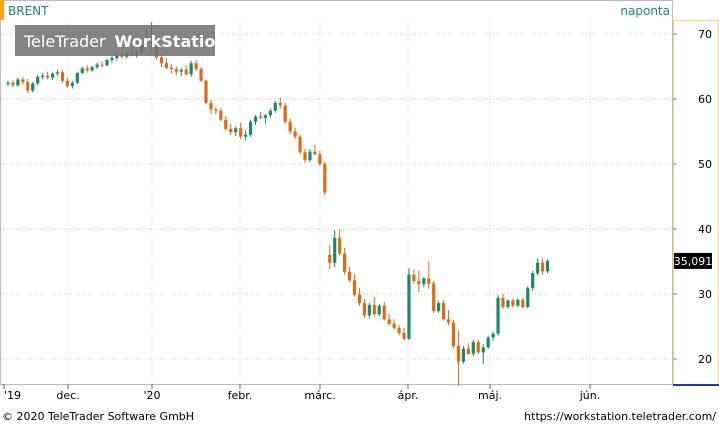 This screenshot has height=425, width=719. What do you see at coordinates (620, 416) in the screenshot?
I see `footer-url: https://workstation.teletrader.com/` at bounding box center [620, 416].